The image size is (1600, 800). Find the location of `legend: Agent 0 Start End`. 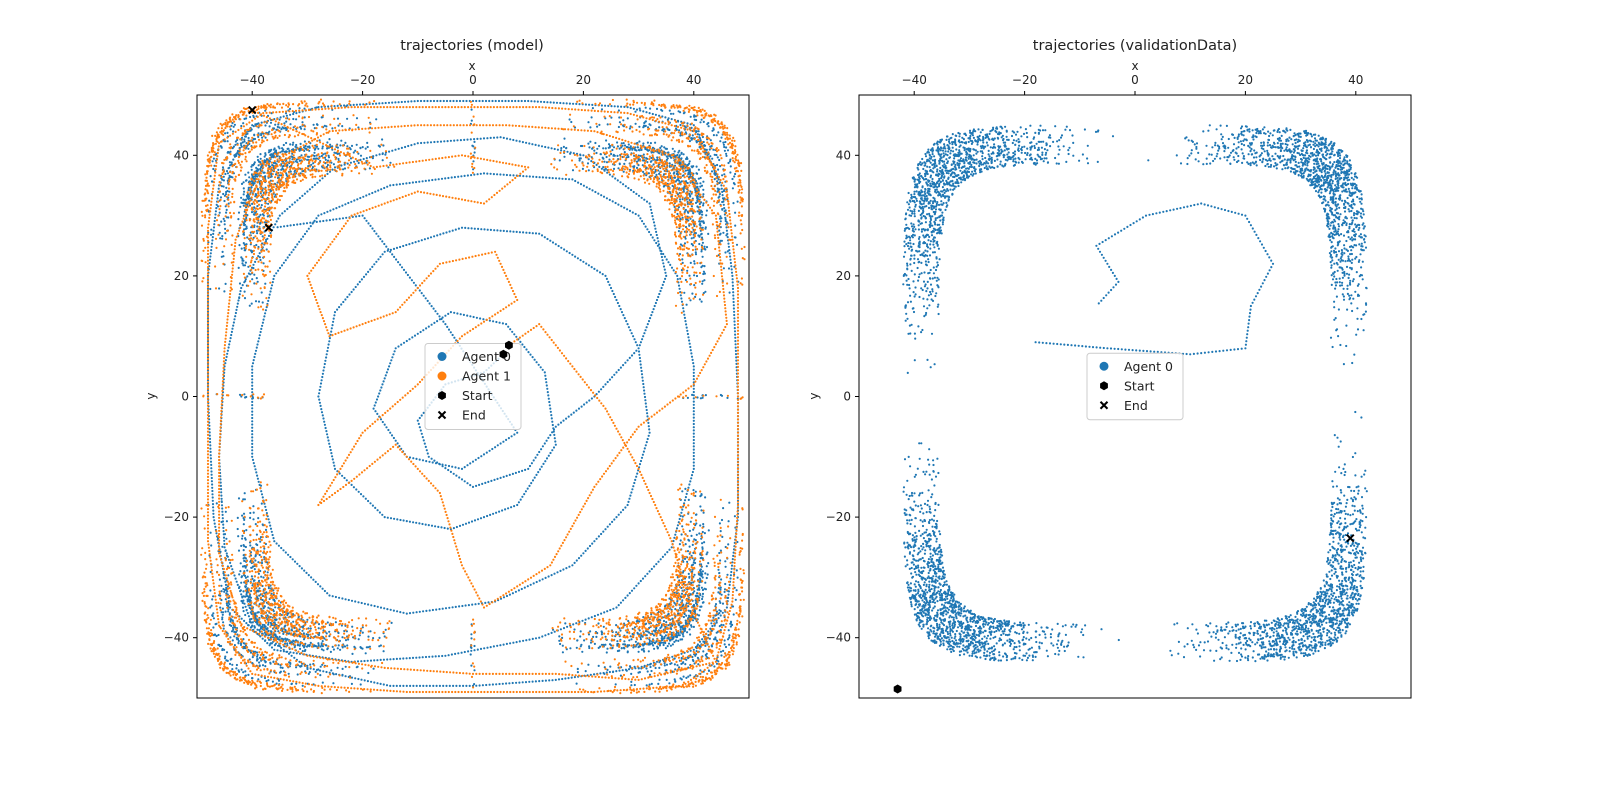

legend: Agent 0 Start End is located at coordinates (1135, 386).